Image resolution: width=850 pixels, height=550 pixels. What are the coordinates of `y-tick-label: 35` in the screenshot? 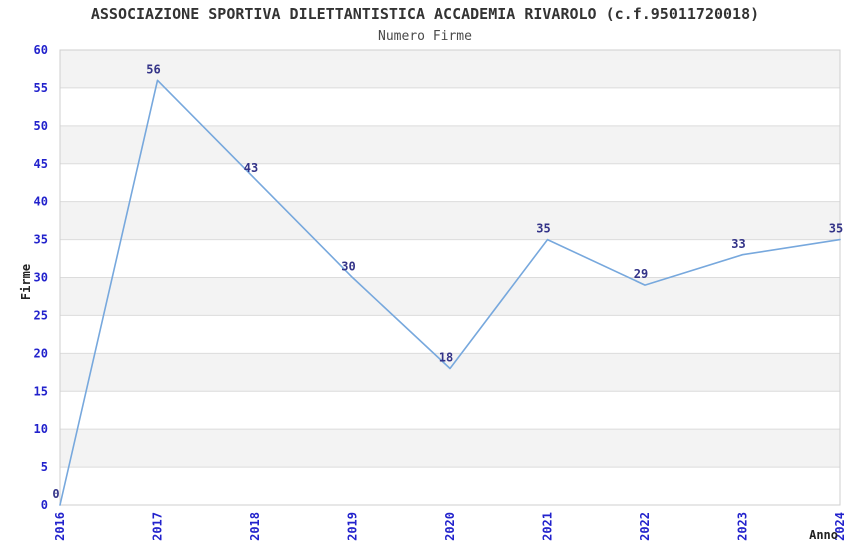 It's located at (41, 240).